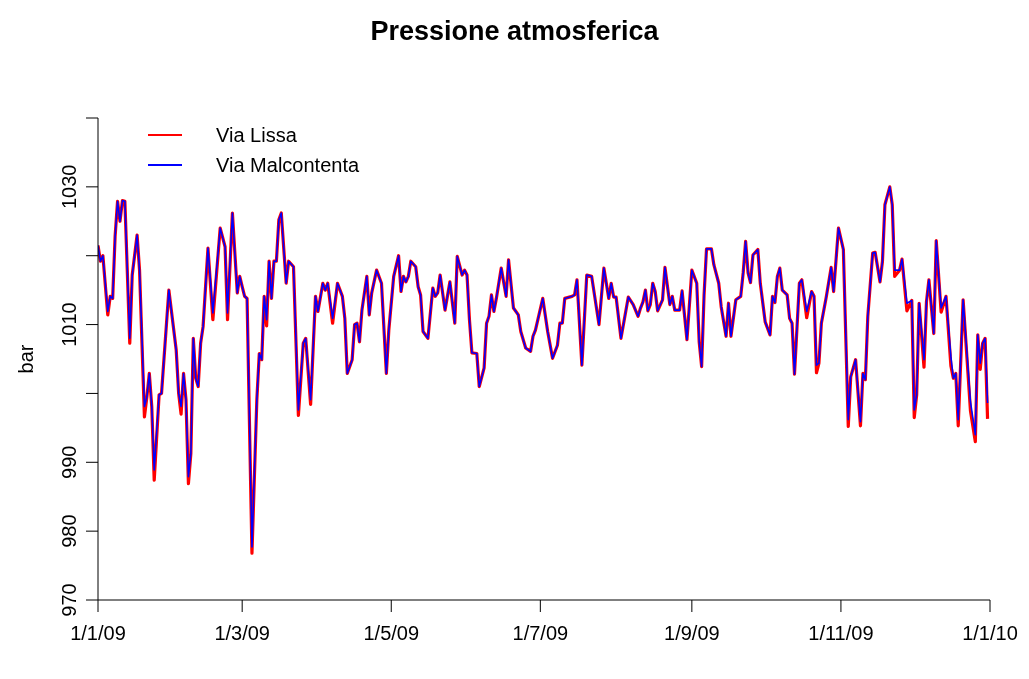  Describe the element at coordinates (256, 135) in the screenshot. I see `legend-label: Via Lissa` at that location.